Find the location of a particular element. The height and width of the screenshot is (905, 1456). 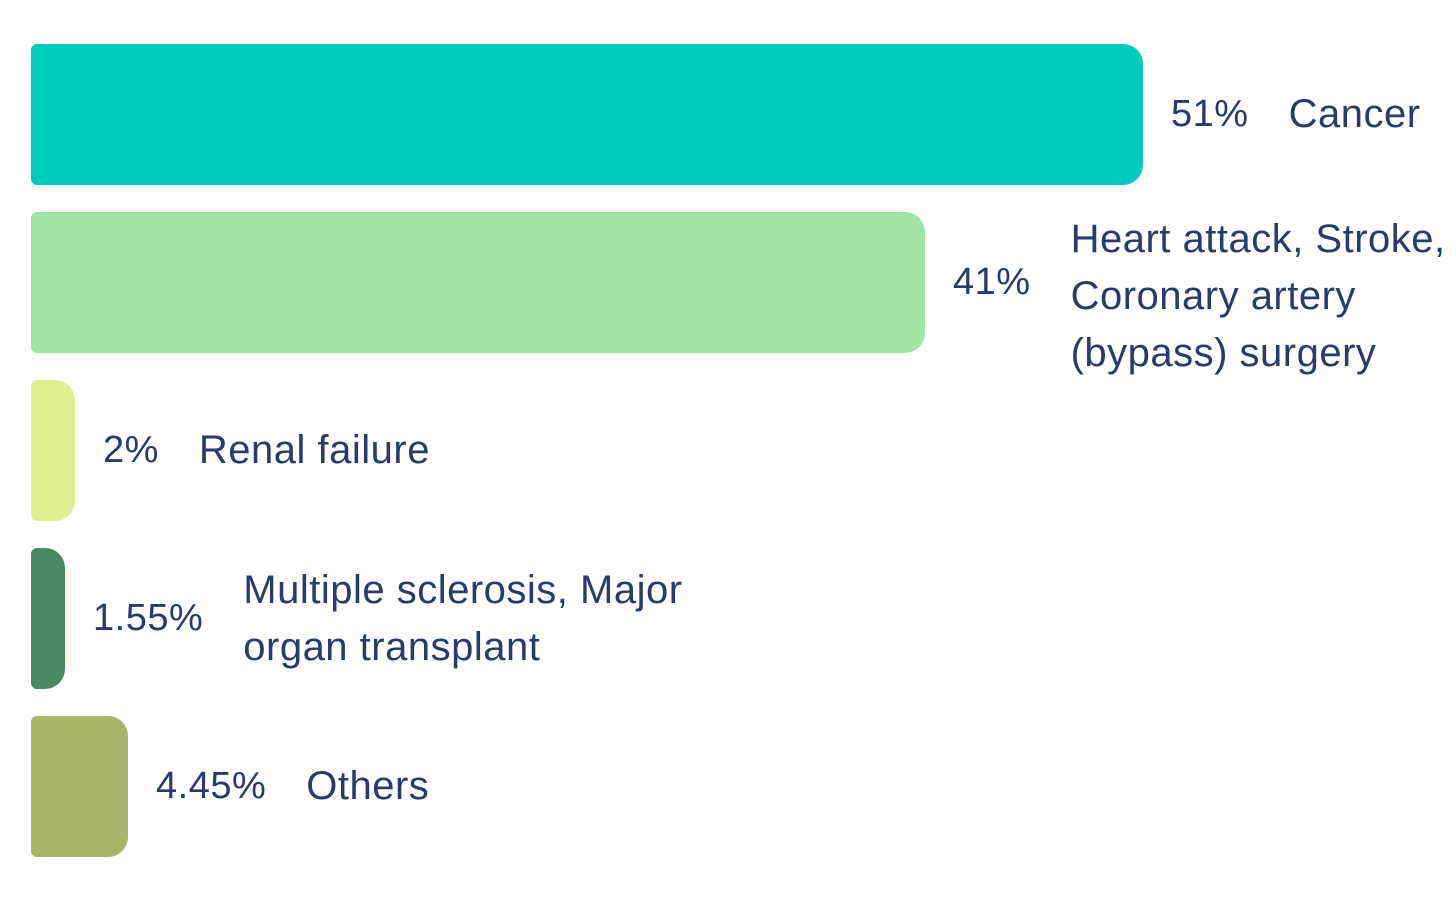

value-label: 1.55% is located at coordinates (148, 618).